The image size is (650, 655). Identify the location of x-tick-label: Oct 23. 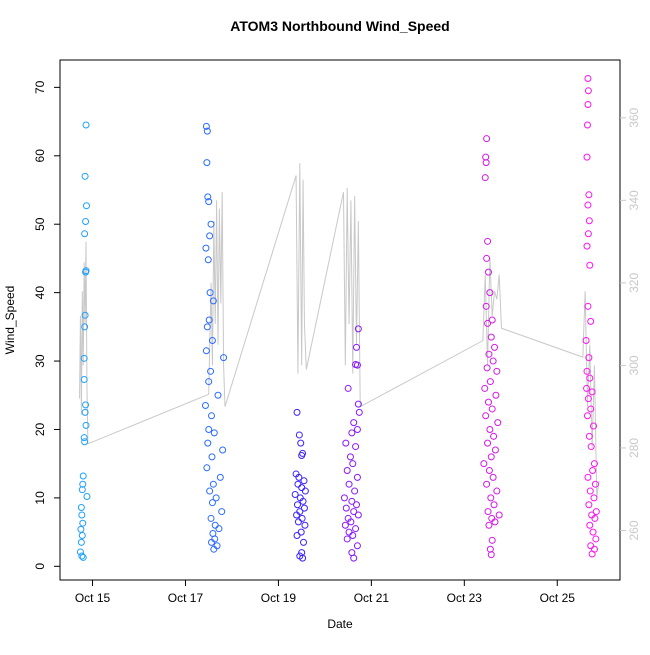
(465, 598).